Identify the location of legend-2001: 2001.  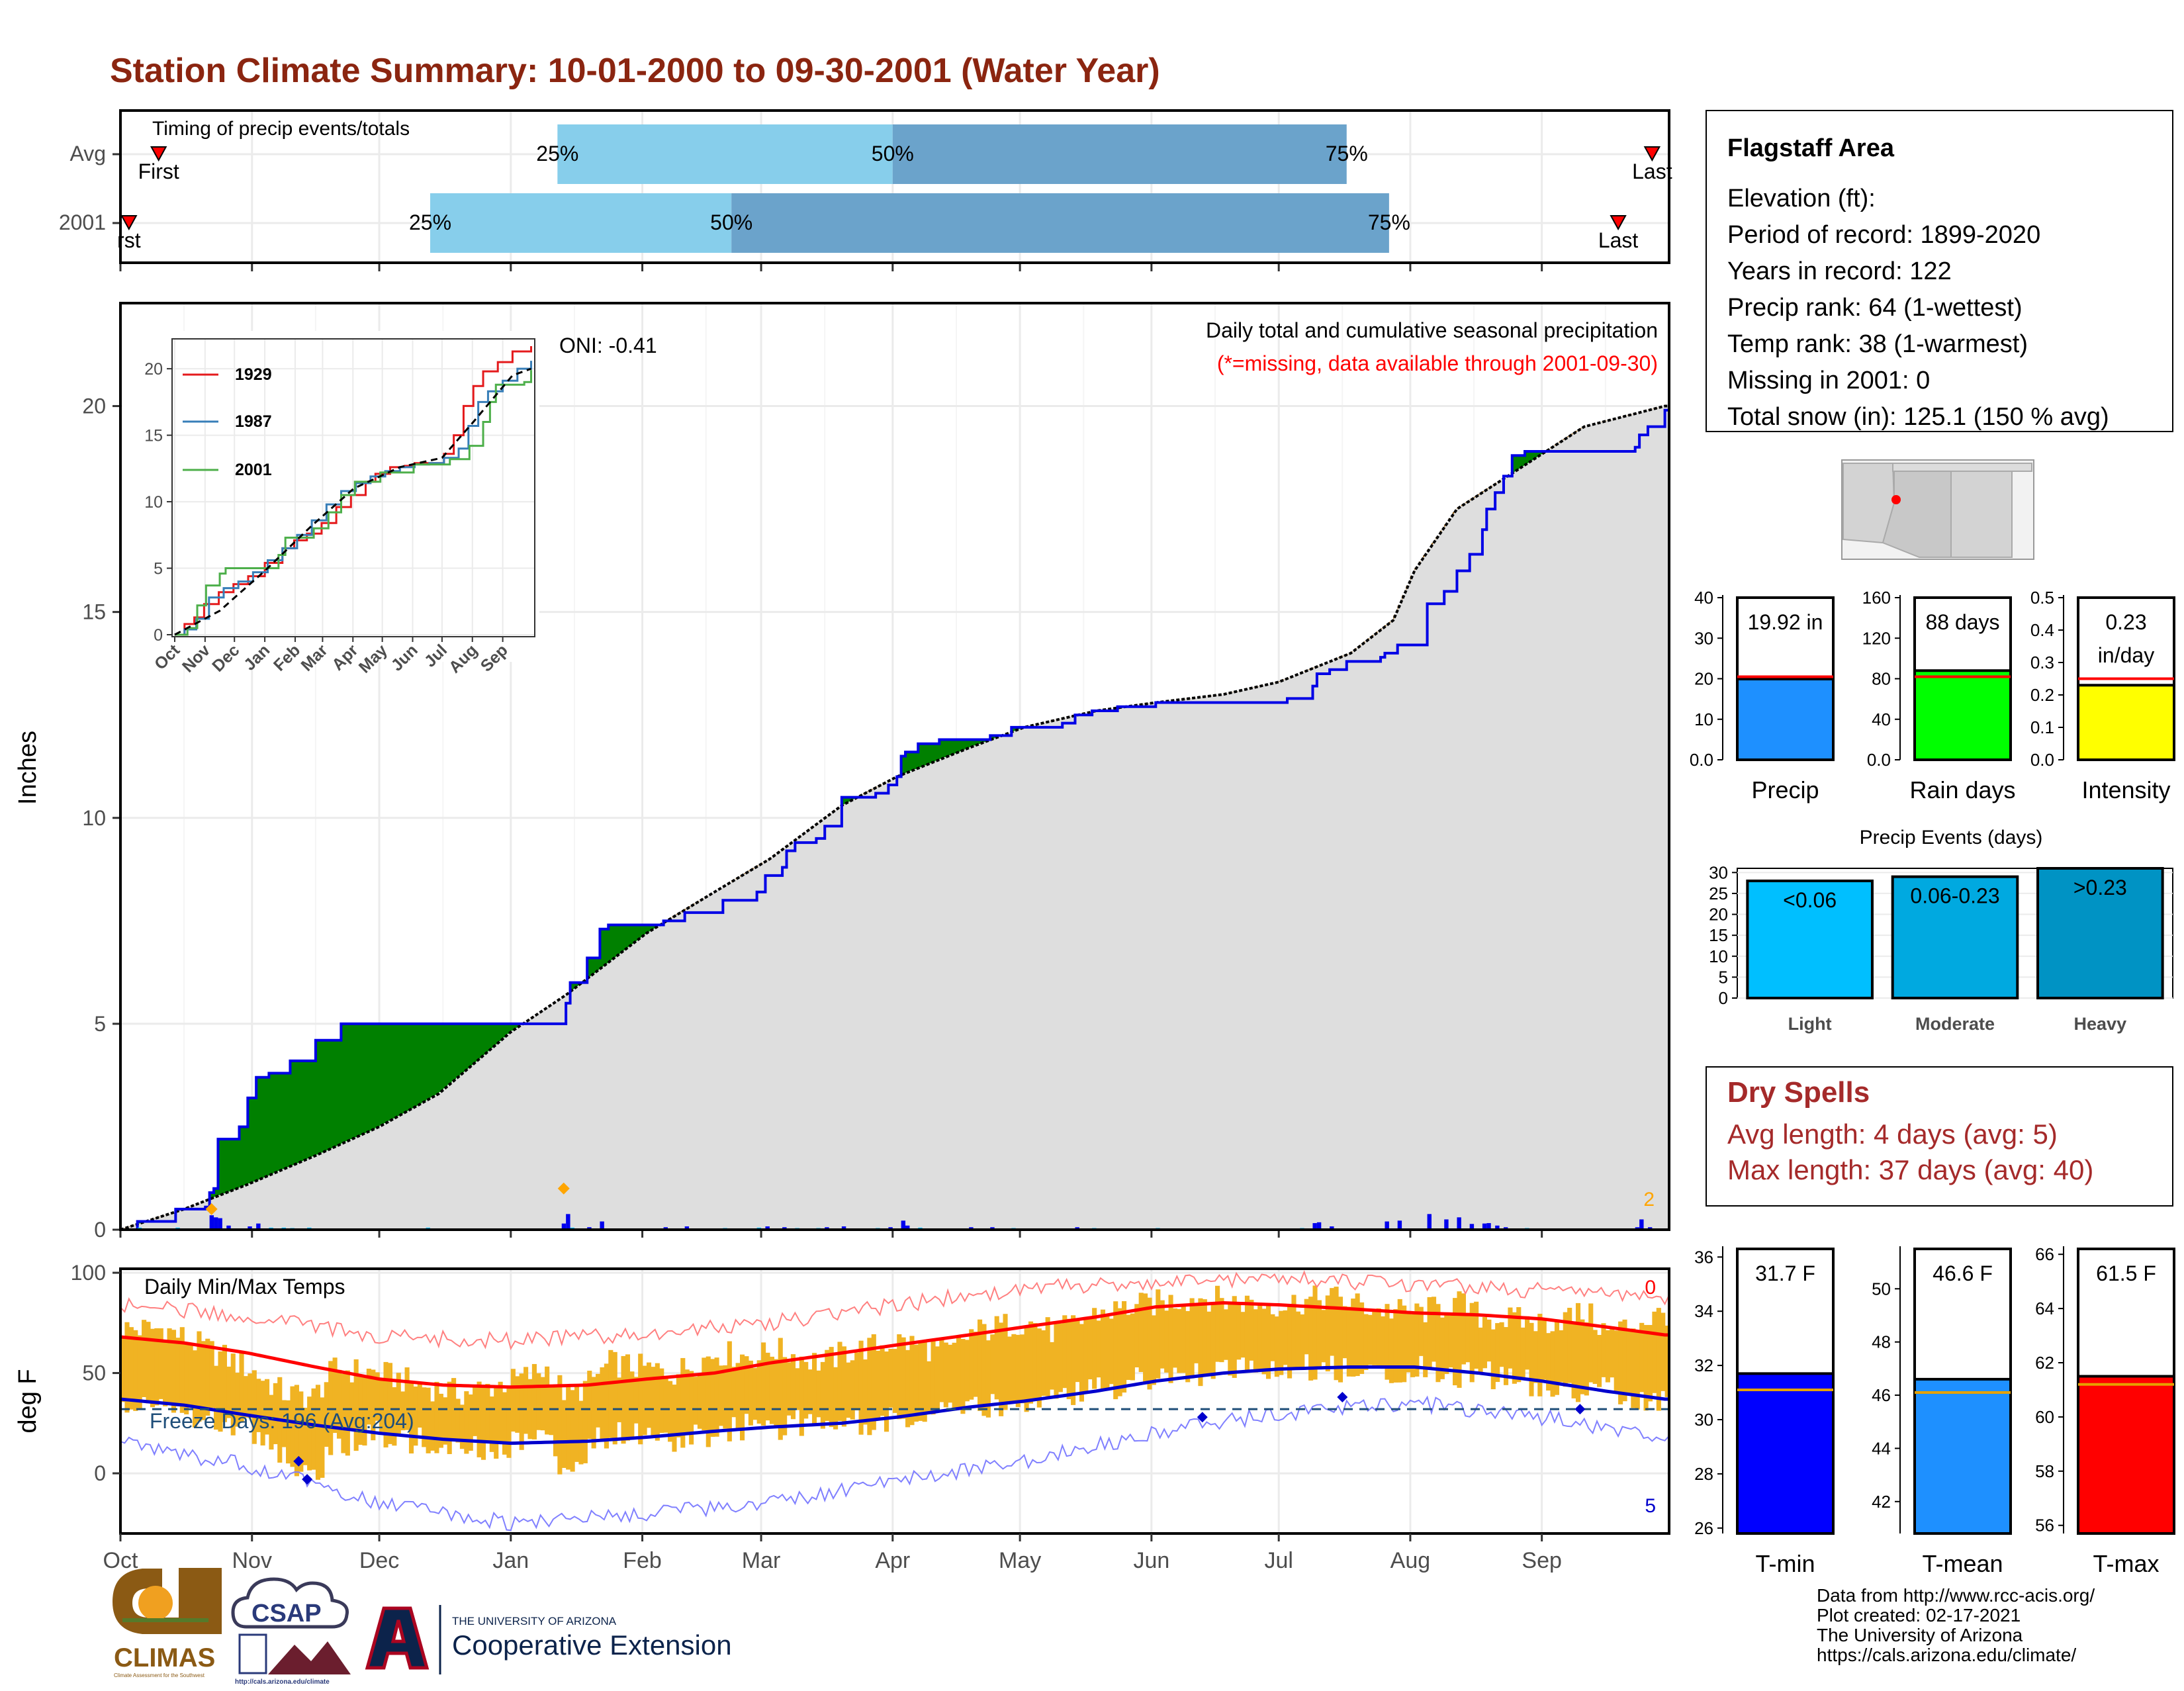
(253, 470).